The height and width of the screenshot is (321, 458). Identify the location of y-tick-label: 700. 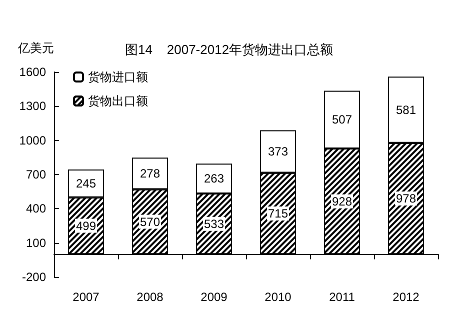
(36, 175).